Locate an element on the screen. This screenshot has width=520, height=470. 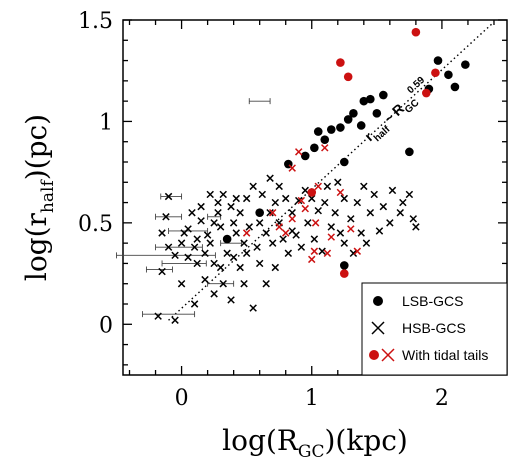
legend-entry: LSB-GCS is located at coordinates (418, 301).